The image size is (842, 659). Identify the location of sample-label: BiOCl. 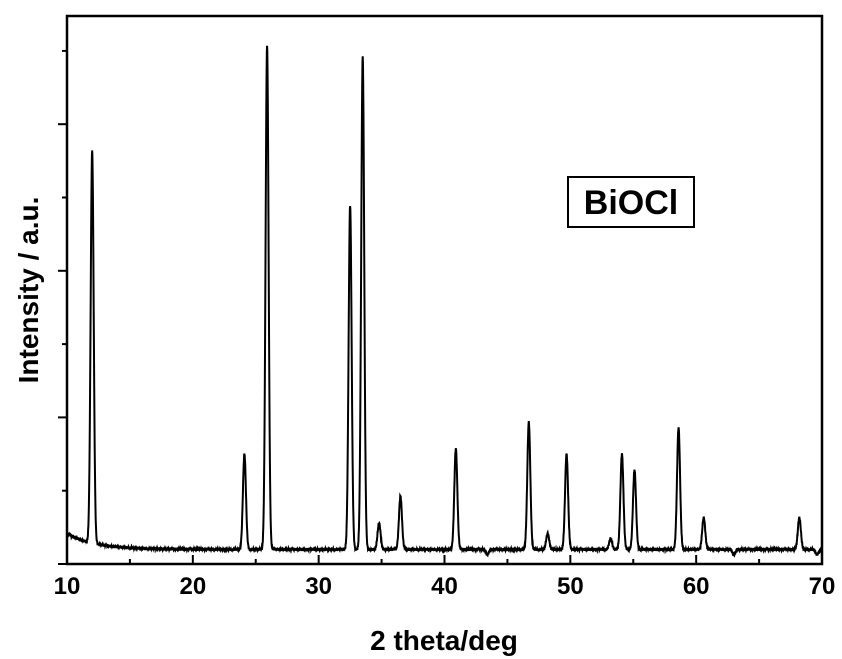
(631, 203).